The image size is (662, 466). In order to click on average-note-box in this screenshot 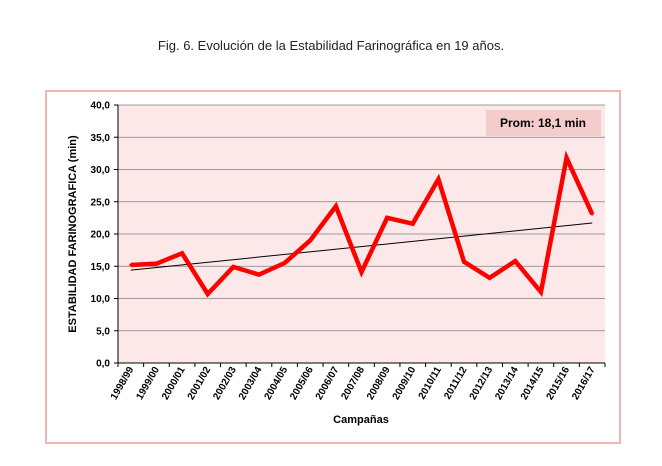, I will do `click(543, 123)`.